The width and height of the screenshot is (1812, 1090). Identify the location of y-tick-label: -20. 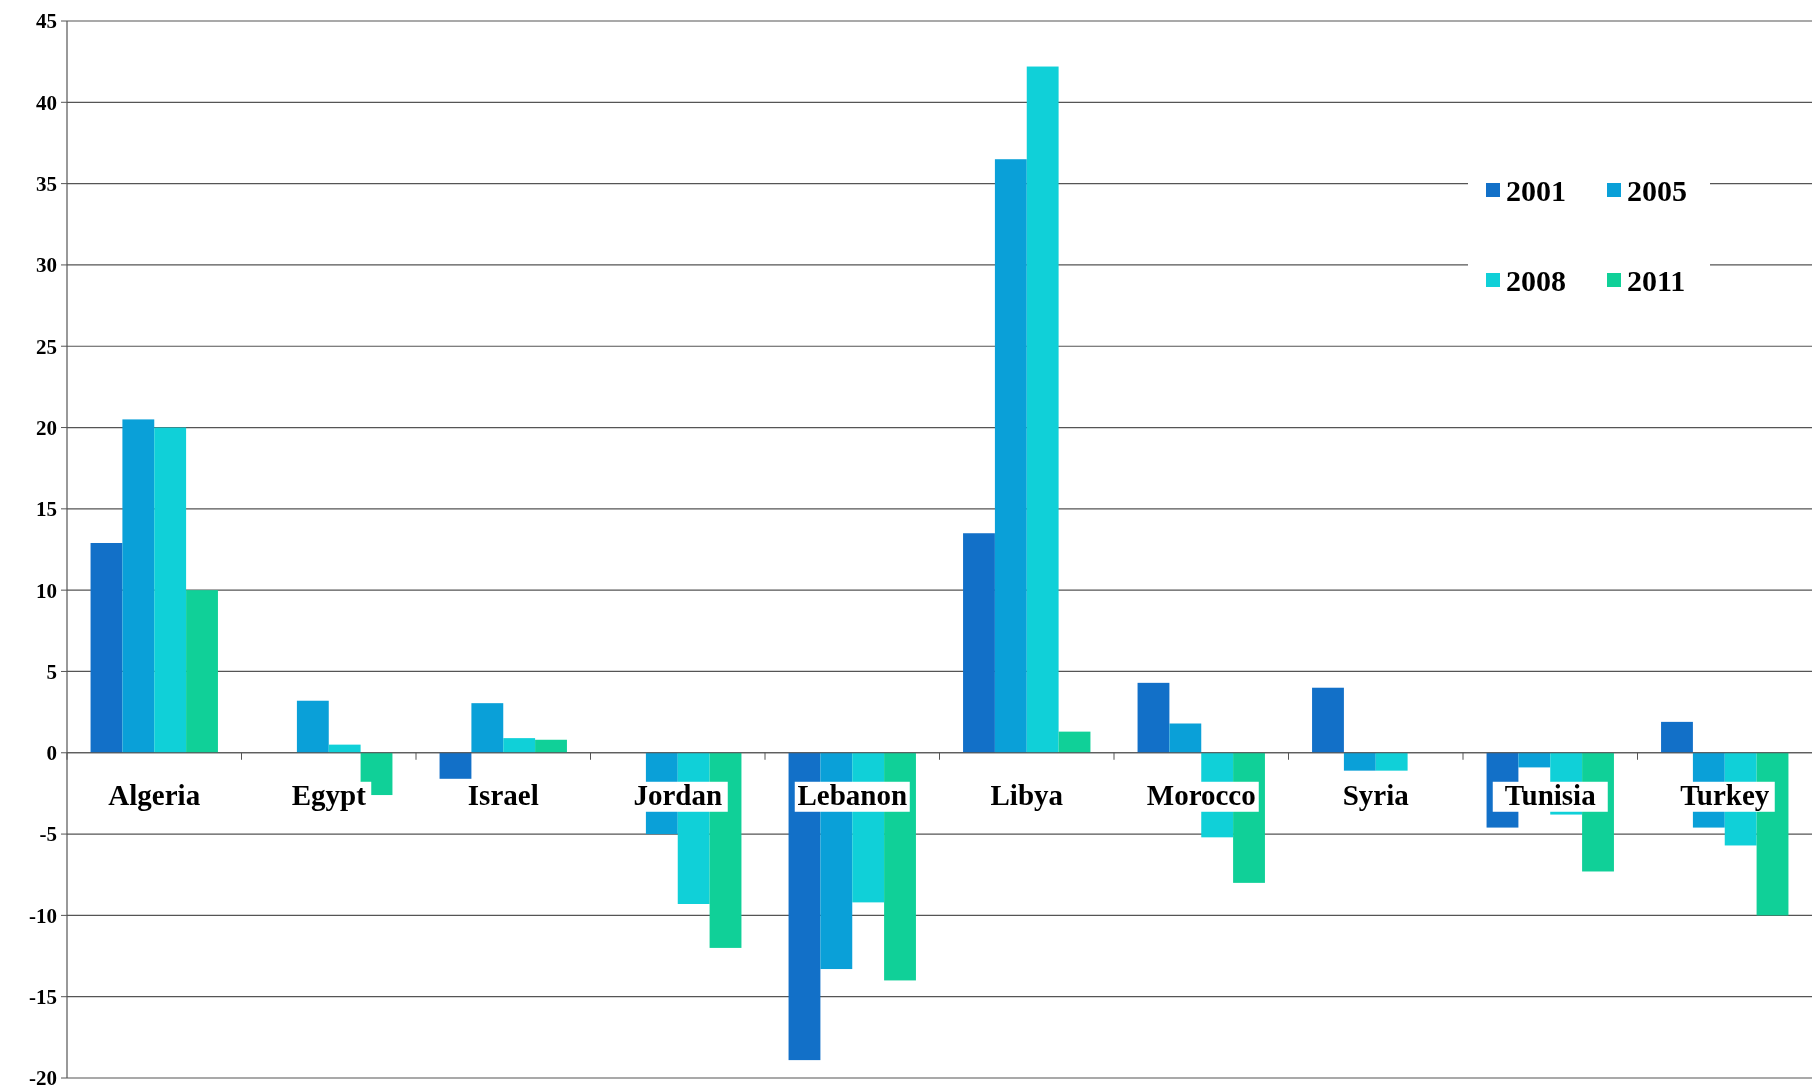
(43, 1078).